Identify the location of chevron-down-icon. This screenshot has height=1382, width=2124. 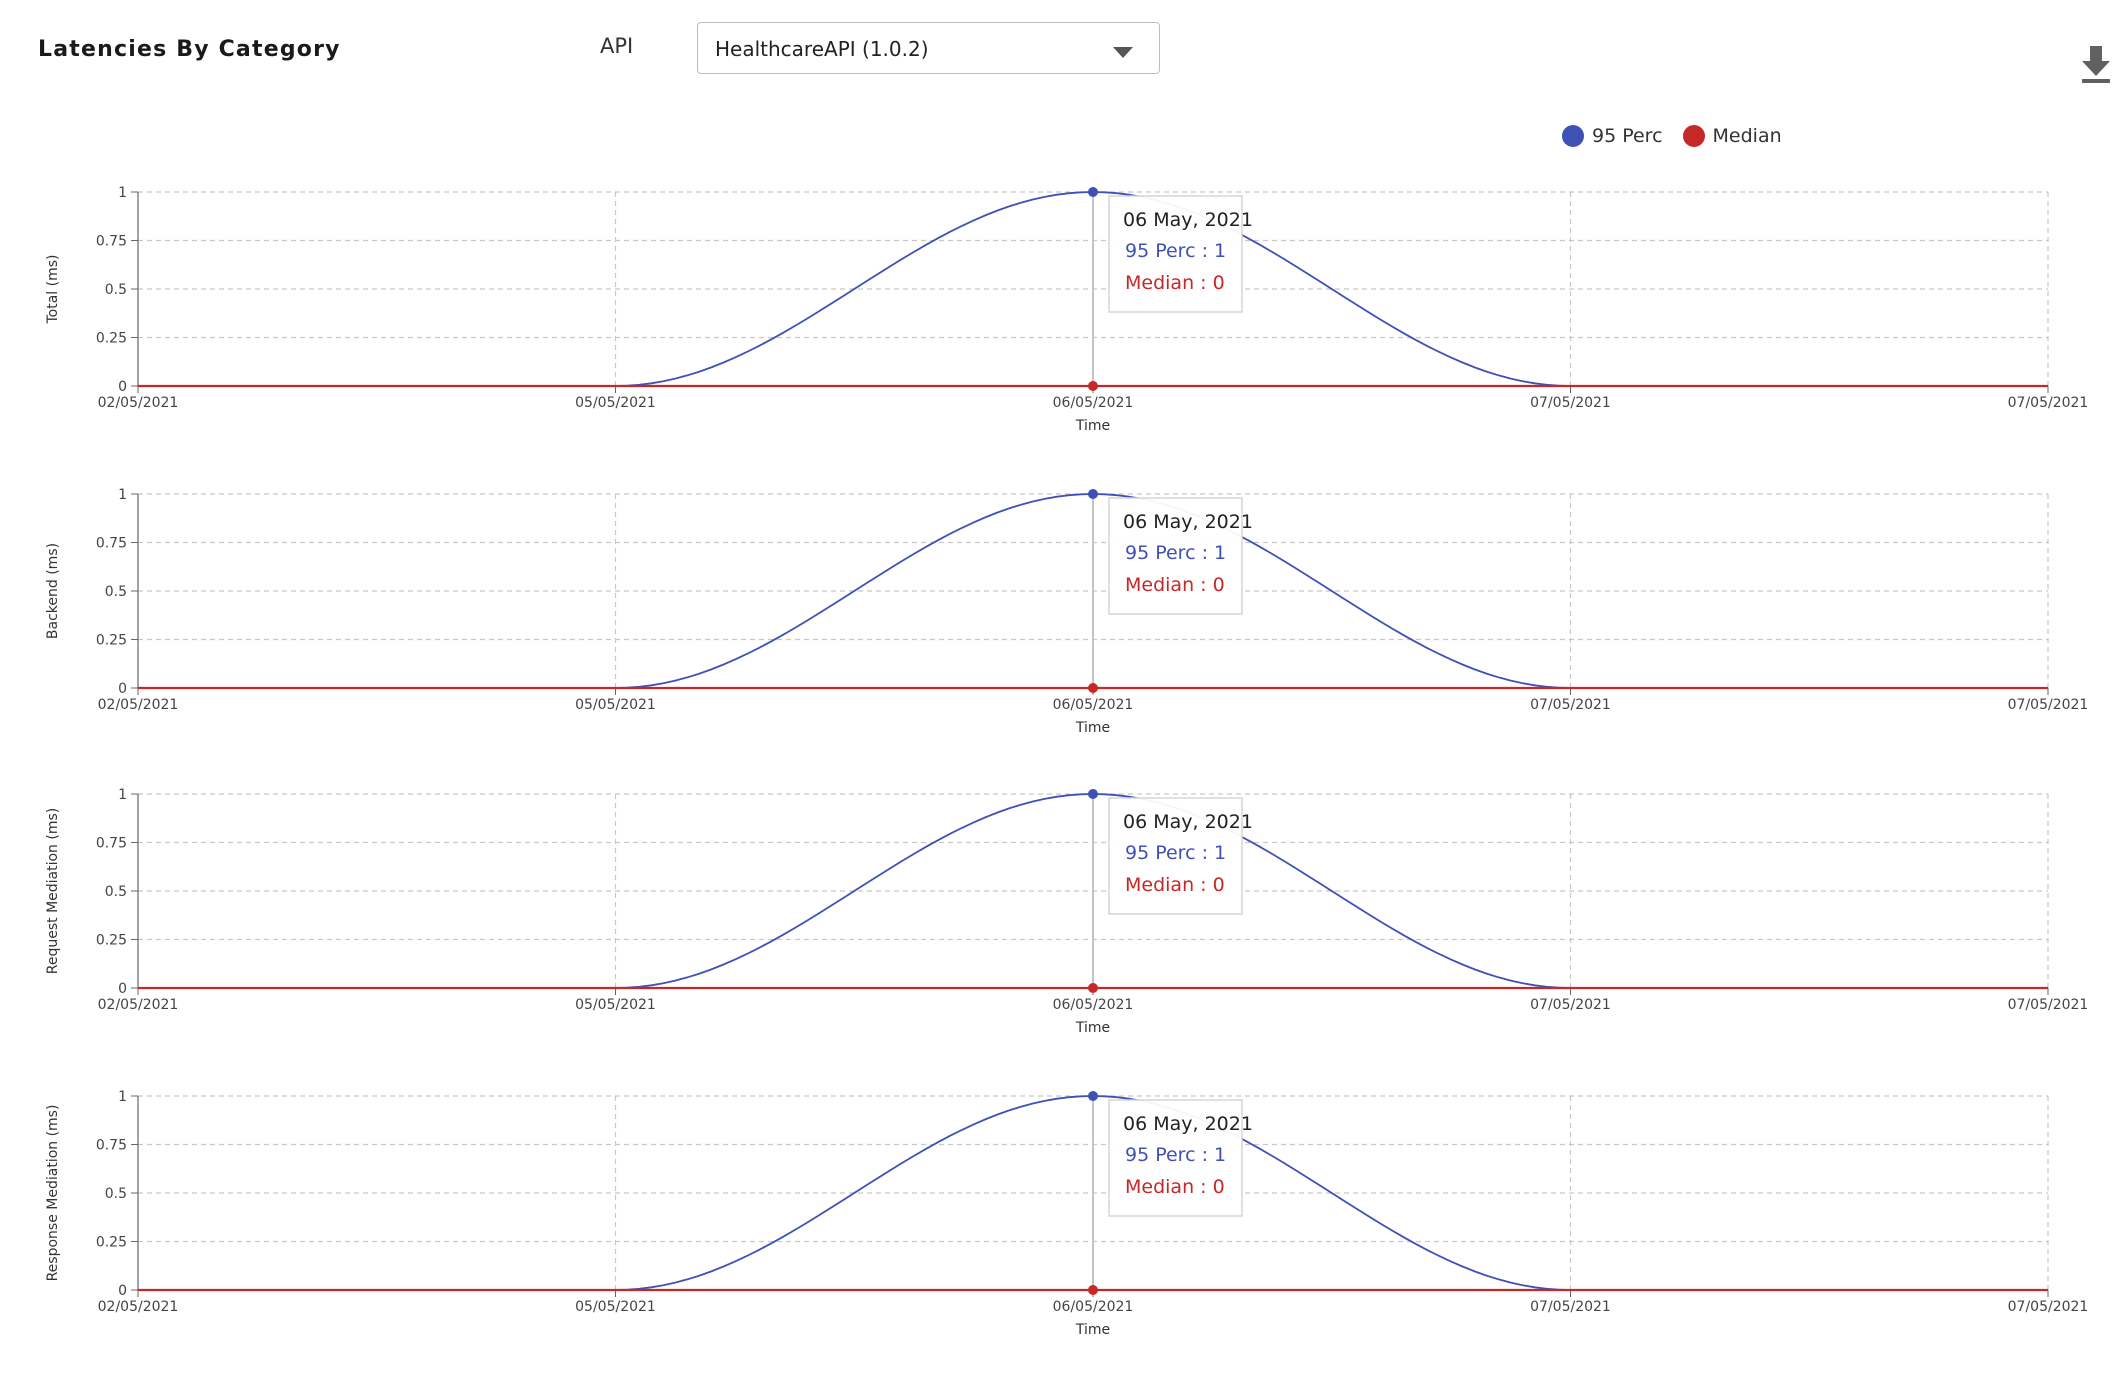
(1123, 52).